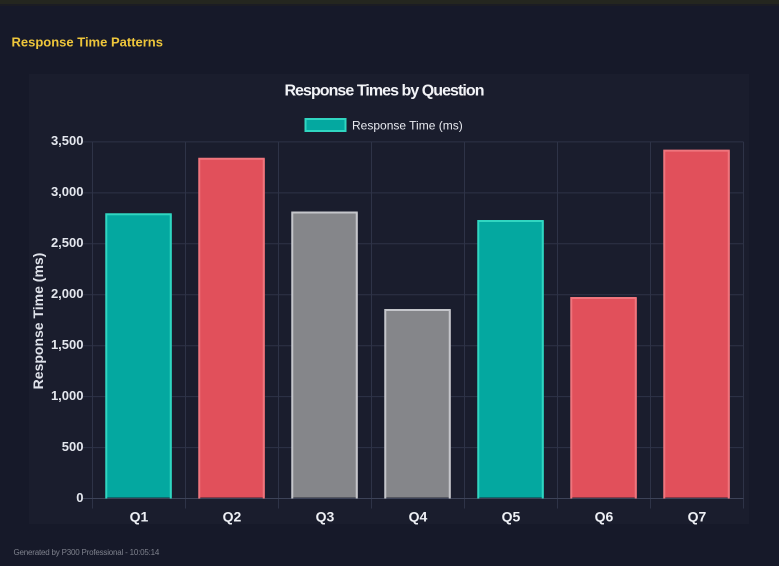  What do you see at coordinates (139, 516) in the screenshot?
I see `svg-text: Q1` at bounding box center [139, 516].